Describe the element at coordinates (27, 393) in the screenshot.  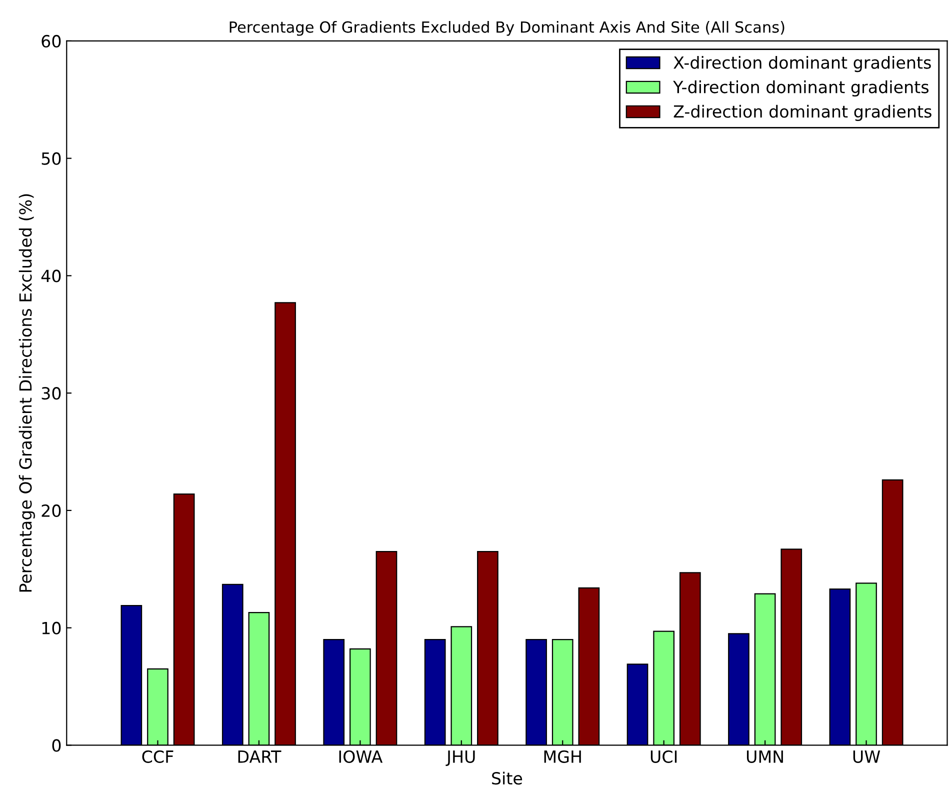
I see `y-axis-title: Percentage Of Gradient Directions Excluded (%)` at that location.